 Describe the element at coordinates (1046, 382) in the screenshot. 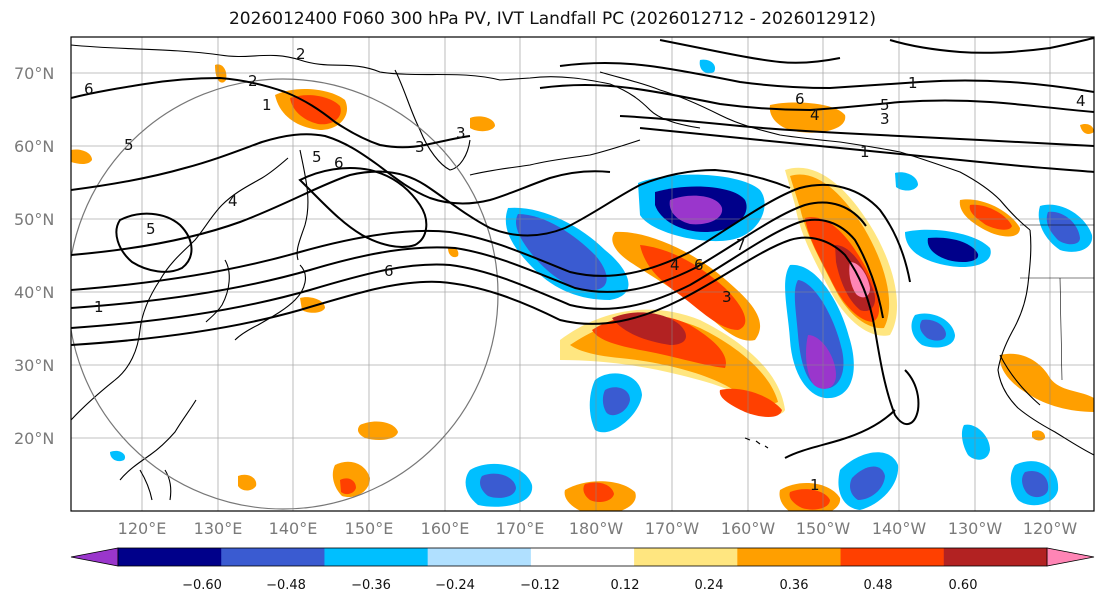

I see `positive-anomaly-baja` at that location.